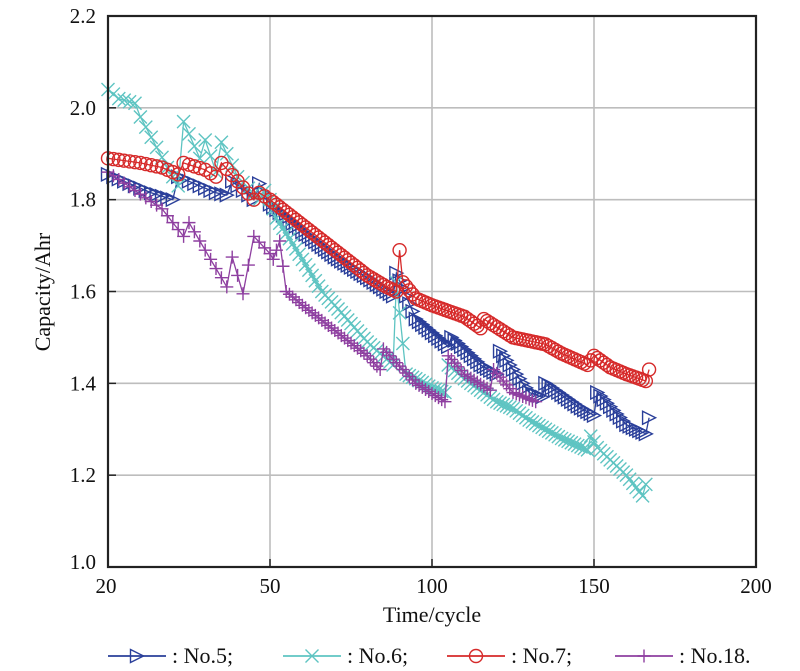 Image resolution: width=800 pixels, height=671 pixels. I want to click on y-tick-label: 1.0, so click(83, 562).